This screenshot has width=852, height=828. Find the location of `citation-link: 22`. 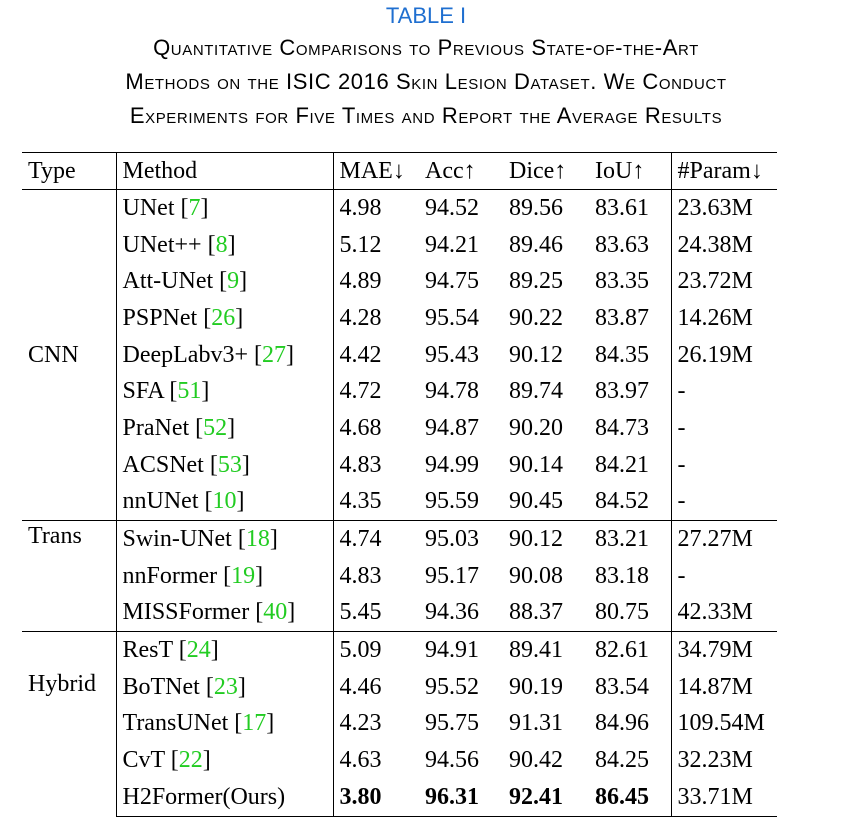

citation-link: 22 is located at coordinates (190, 760).